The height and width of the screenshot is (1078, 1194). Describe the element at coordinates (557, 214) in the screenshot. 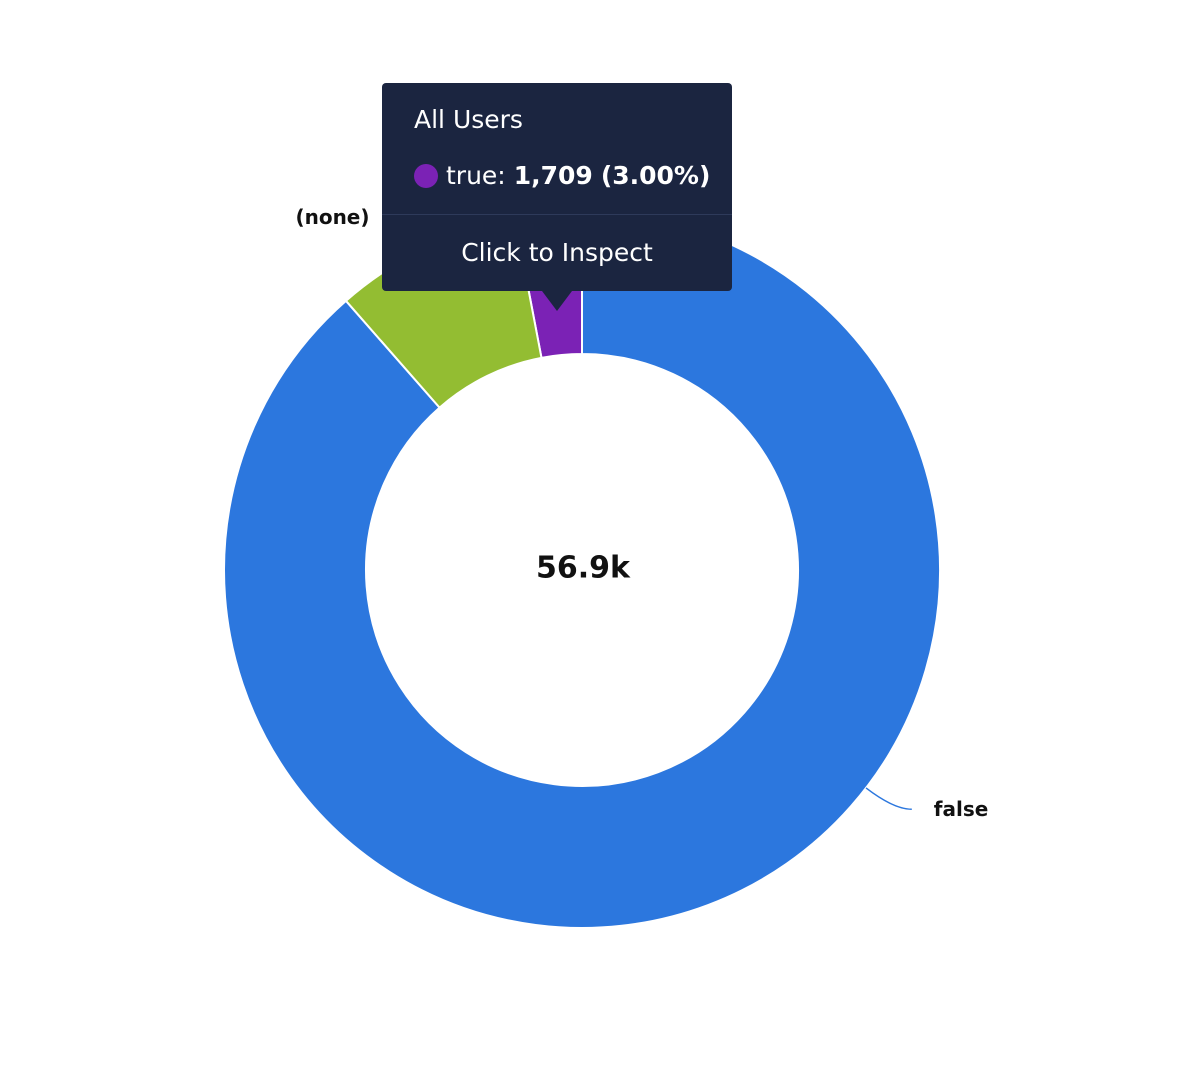

I see `tooltip-divider` at that location.